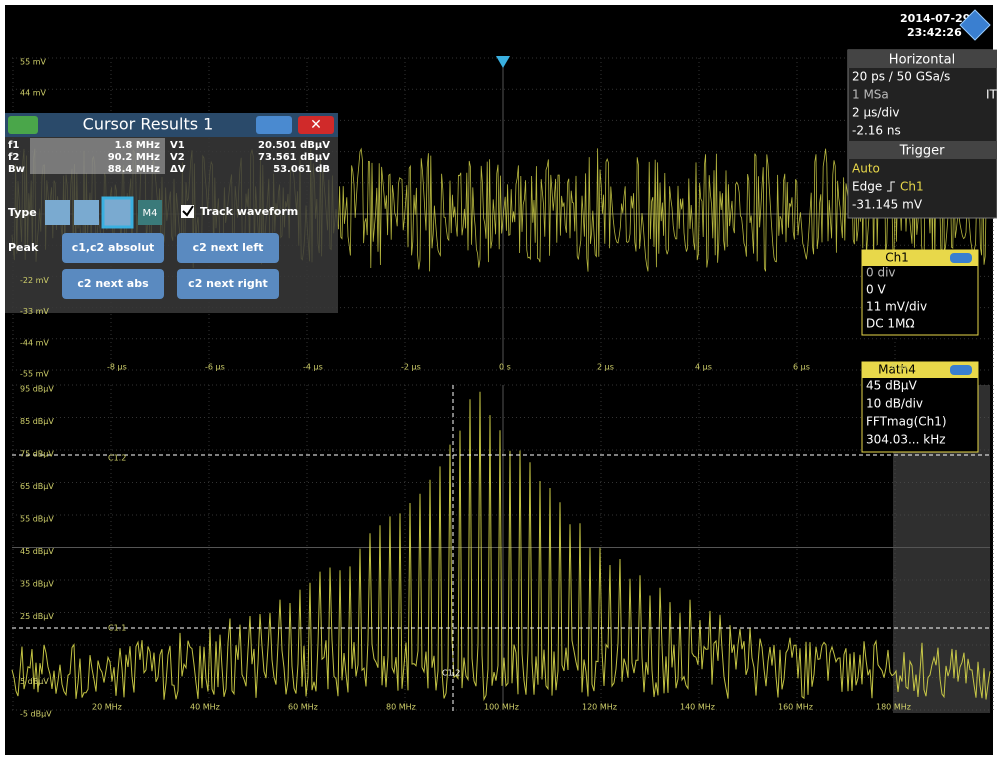  What do you see at coordinates (892, 386) in the screenshot?
I see `math4-reference: 45 dBµV` at bounding box center [892, 386].